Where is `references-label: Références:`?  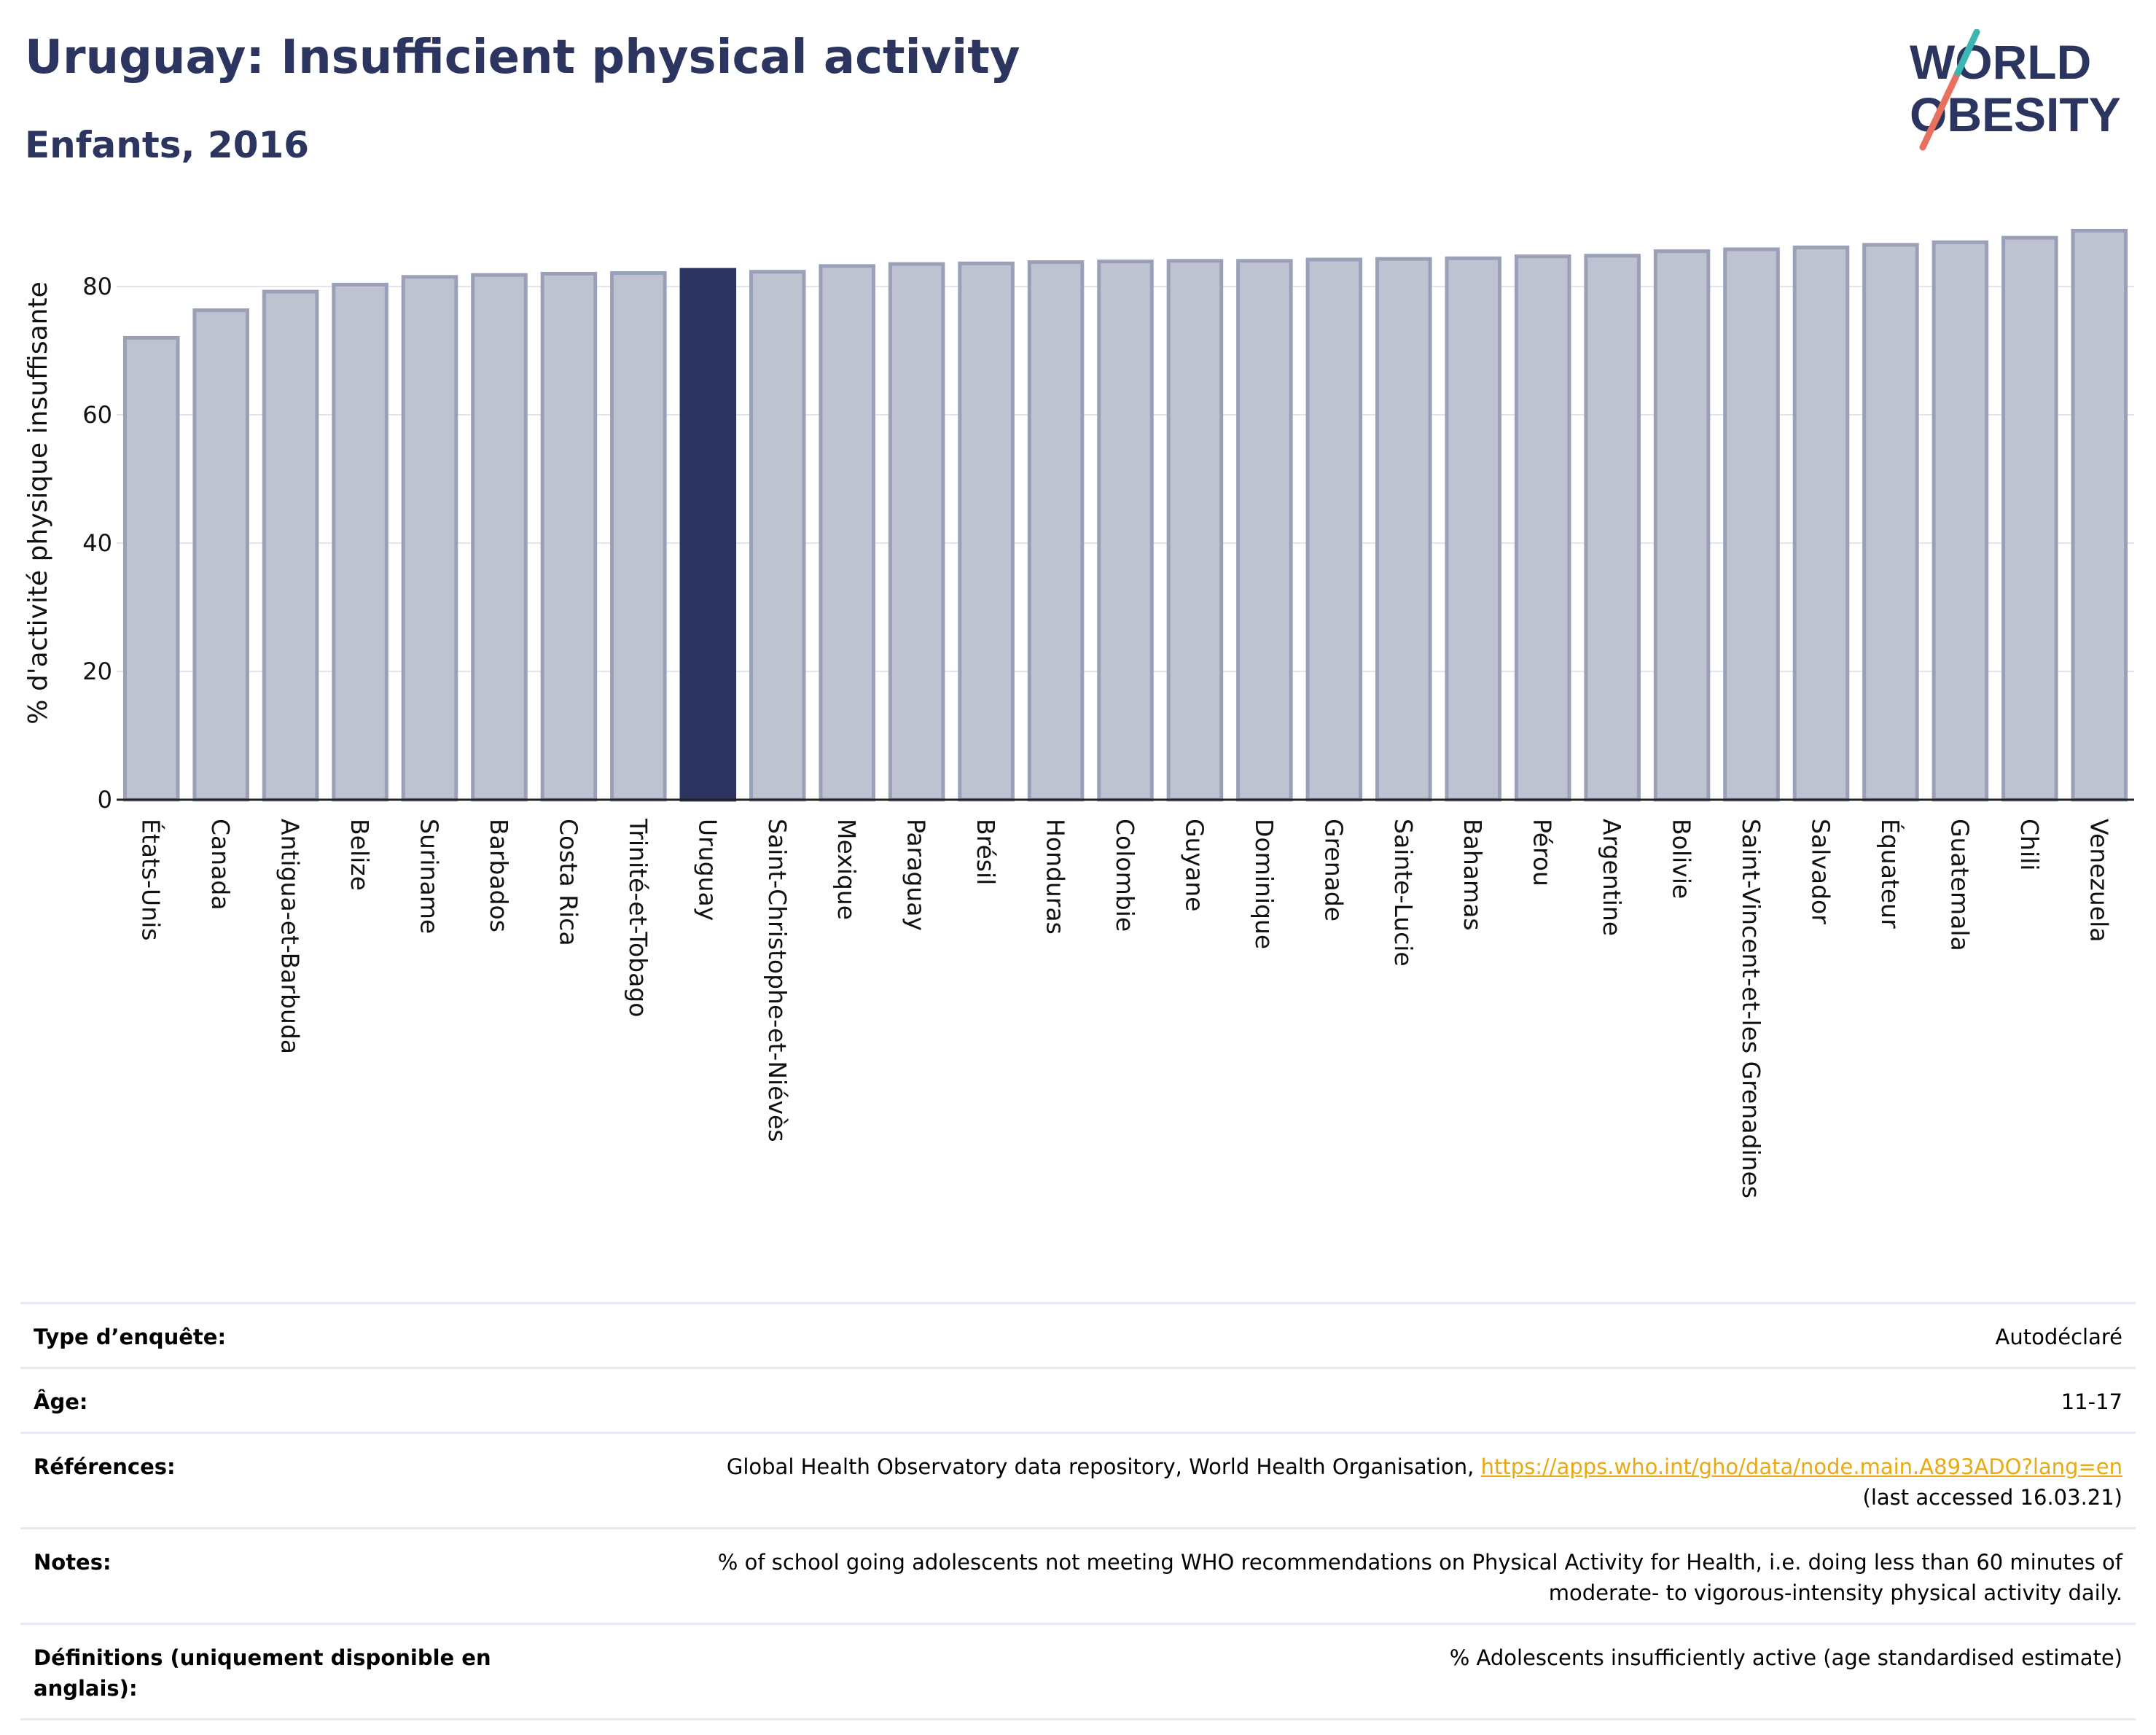 references-label: Références: is located at coordinates (105, 1466).